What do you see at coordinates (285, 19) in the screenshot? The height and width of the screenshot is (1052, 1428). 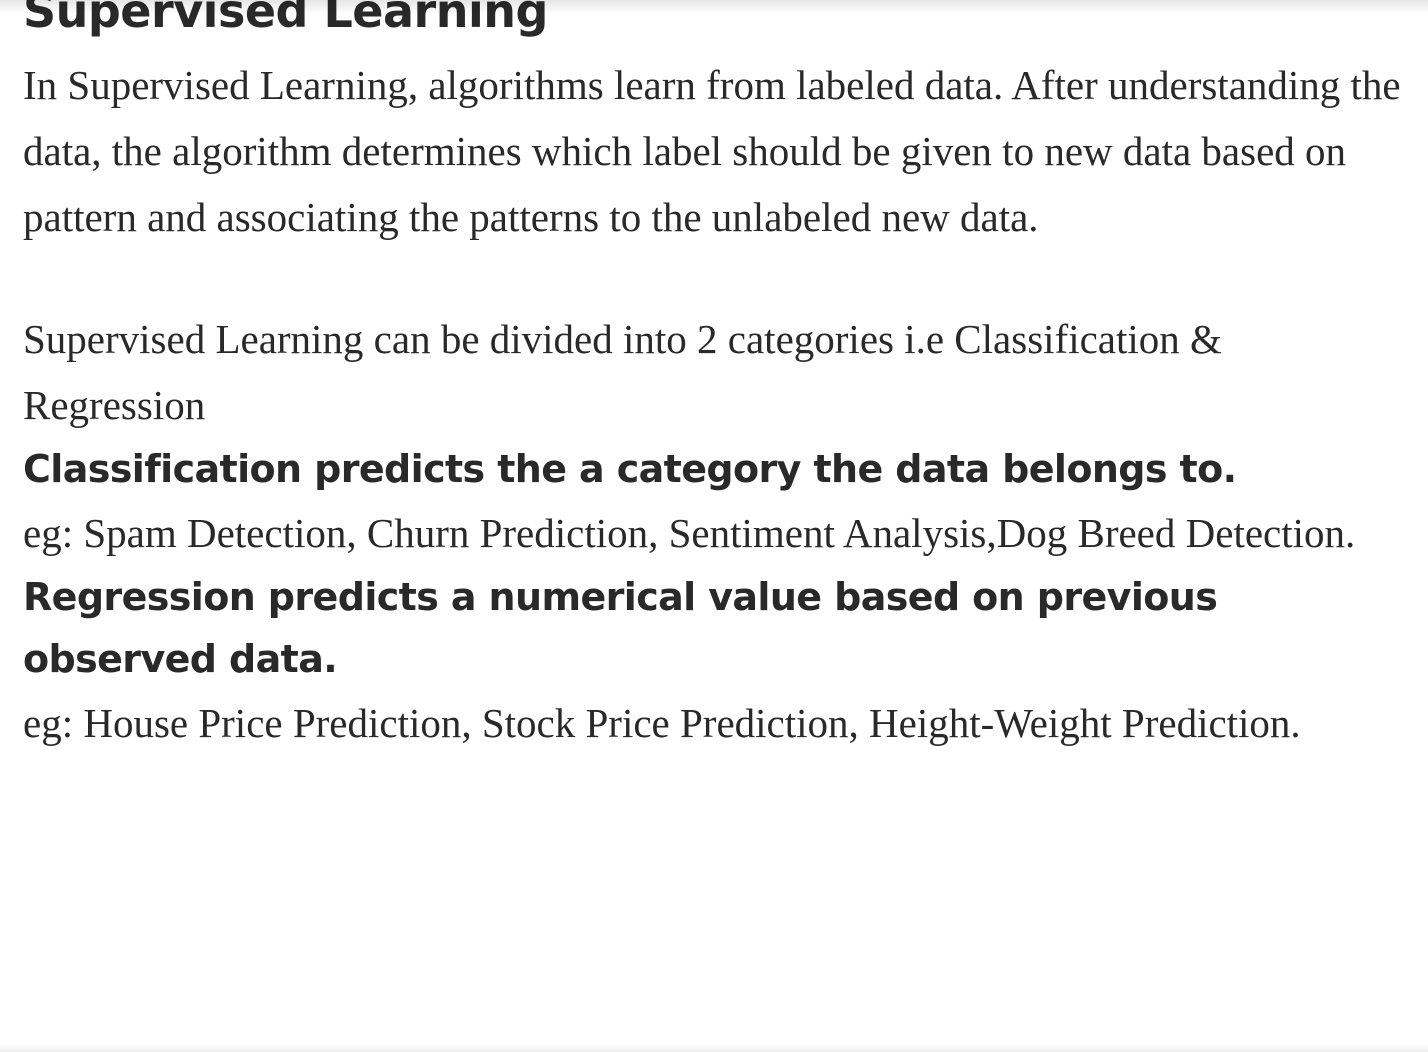 I see `section-title: Supervised Learning` at bounding box center [285, 19].